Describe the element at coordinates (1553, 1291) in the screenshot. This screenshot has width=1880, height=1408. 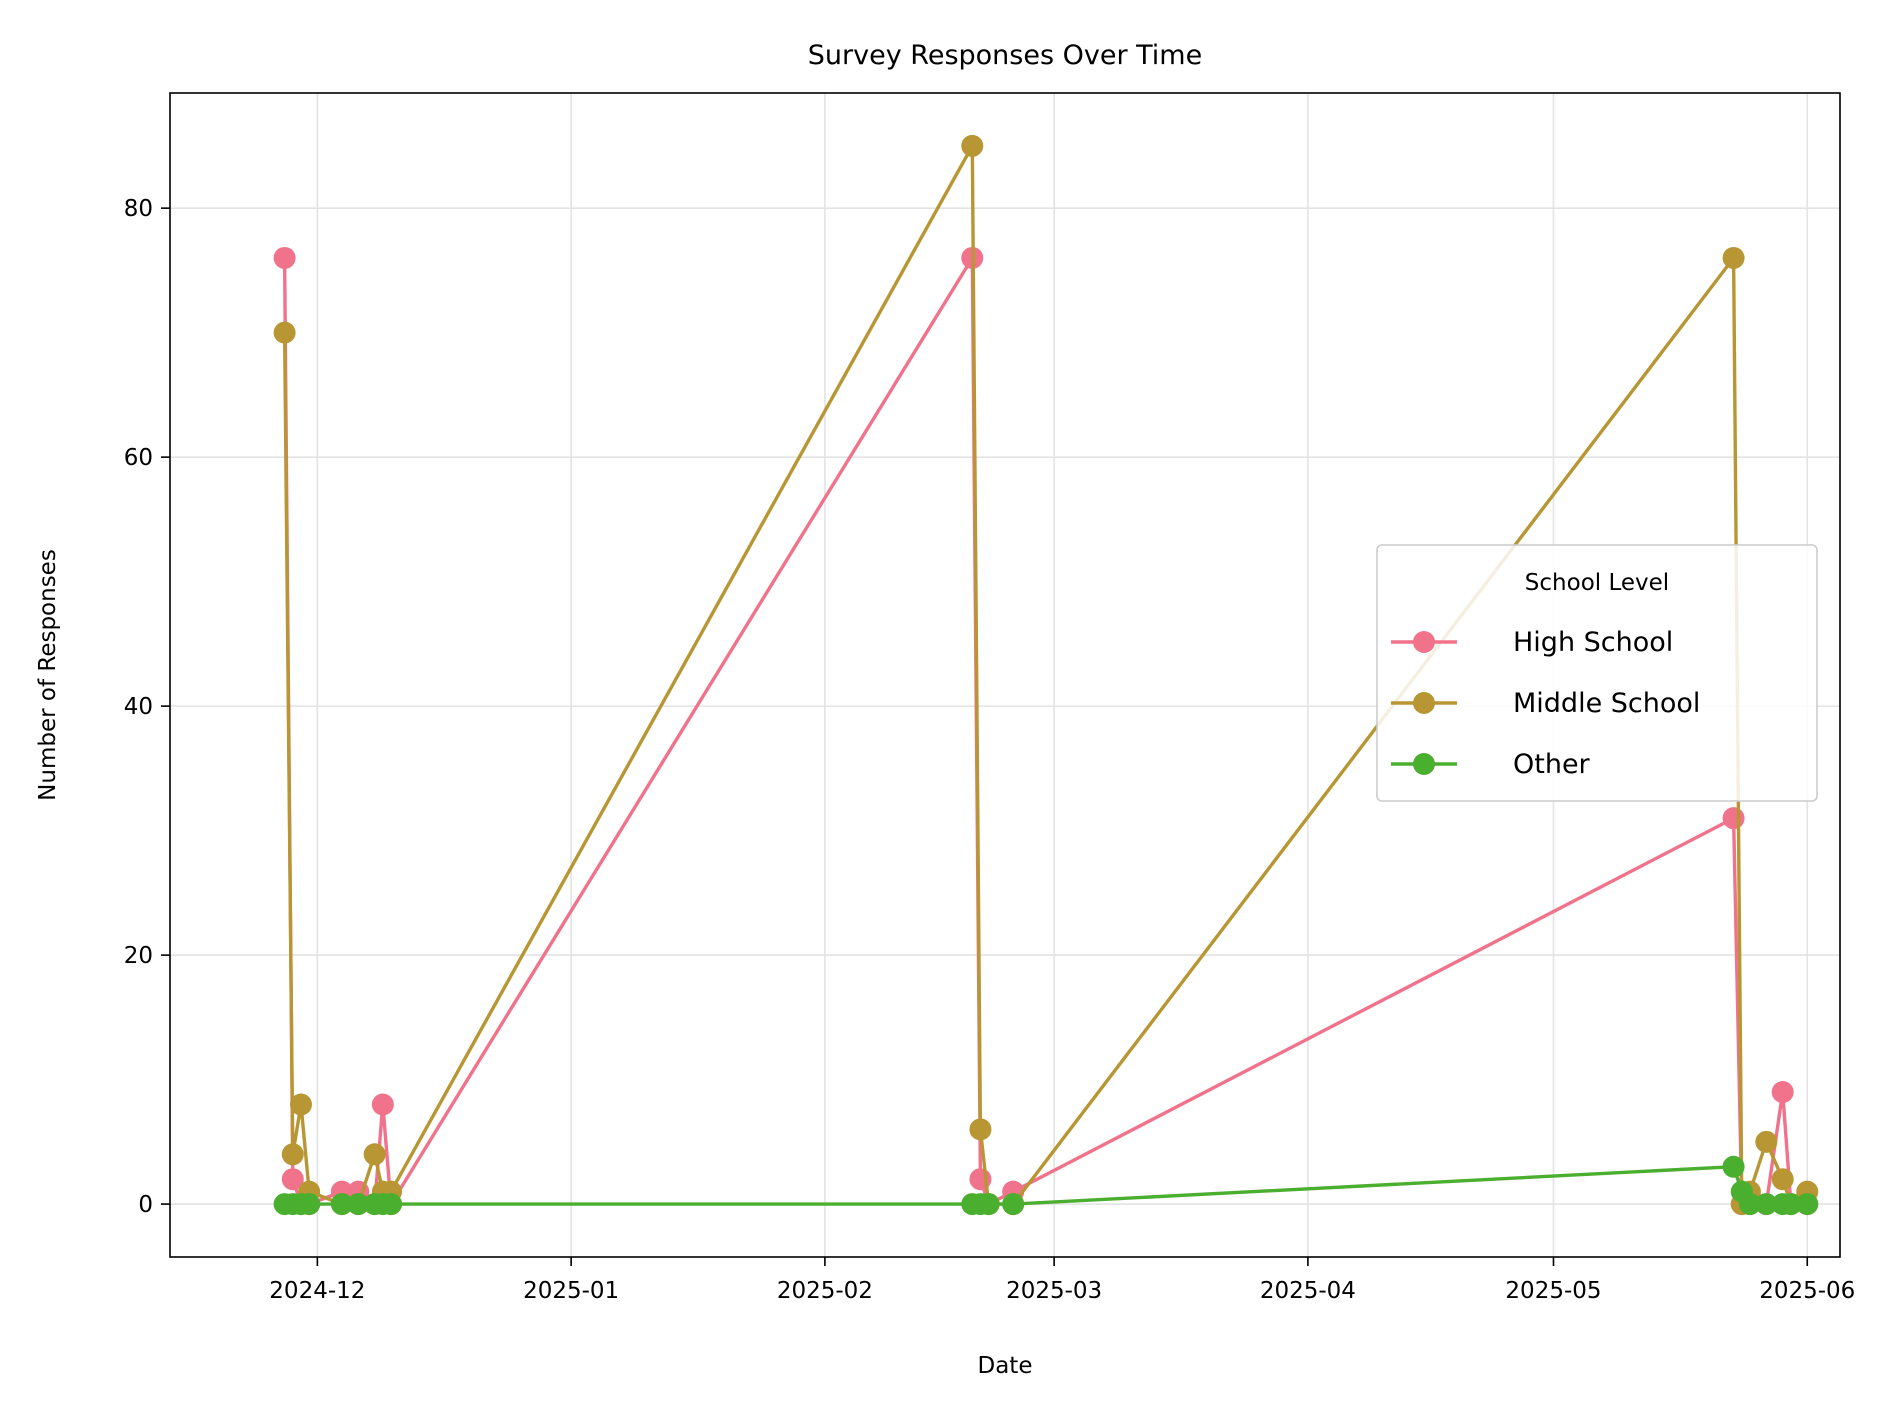
I see `x-tick-label: 2025-05` at that location.